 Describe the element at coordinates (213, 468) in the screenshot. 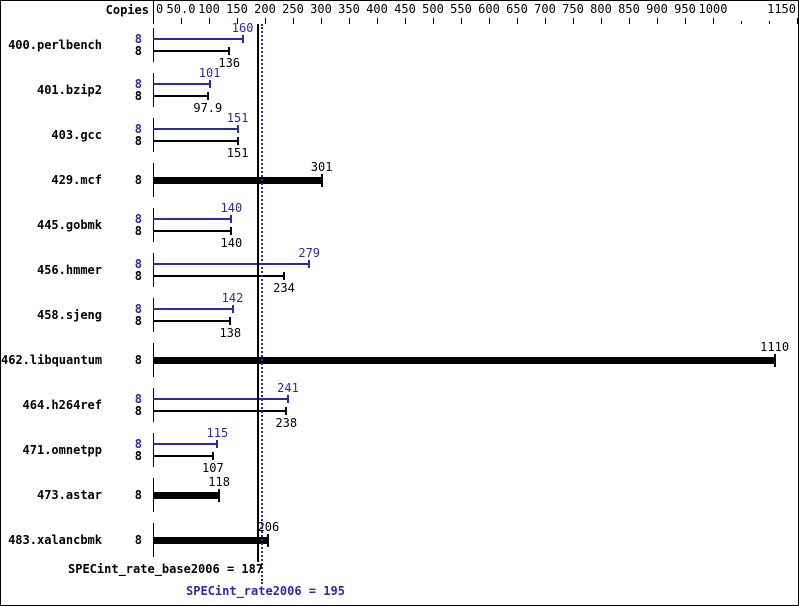

I see `base-value-label: 107` at that location.